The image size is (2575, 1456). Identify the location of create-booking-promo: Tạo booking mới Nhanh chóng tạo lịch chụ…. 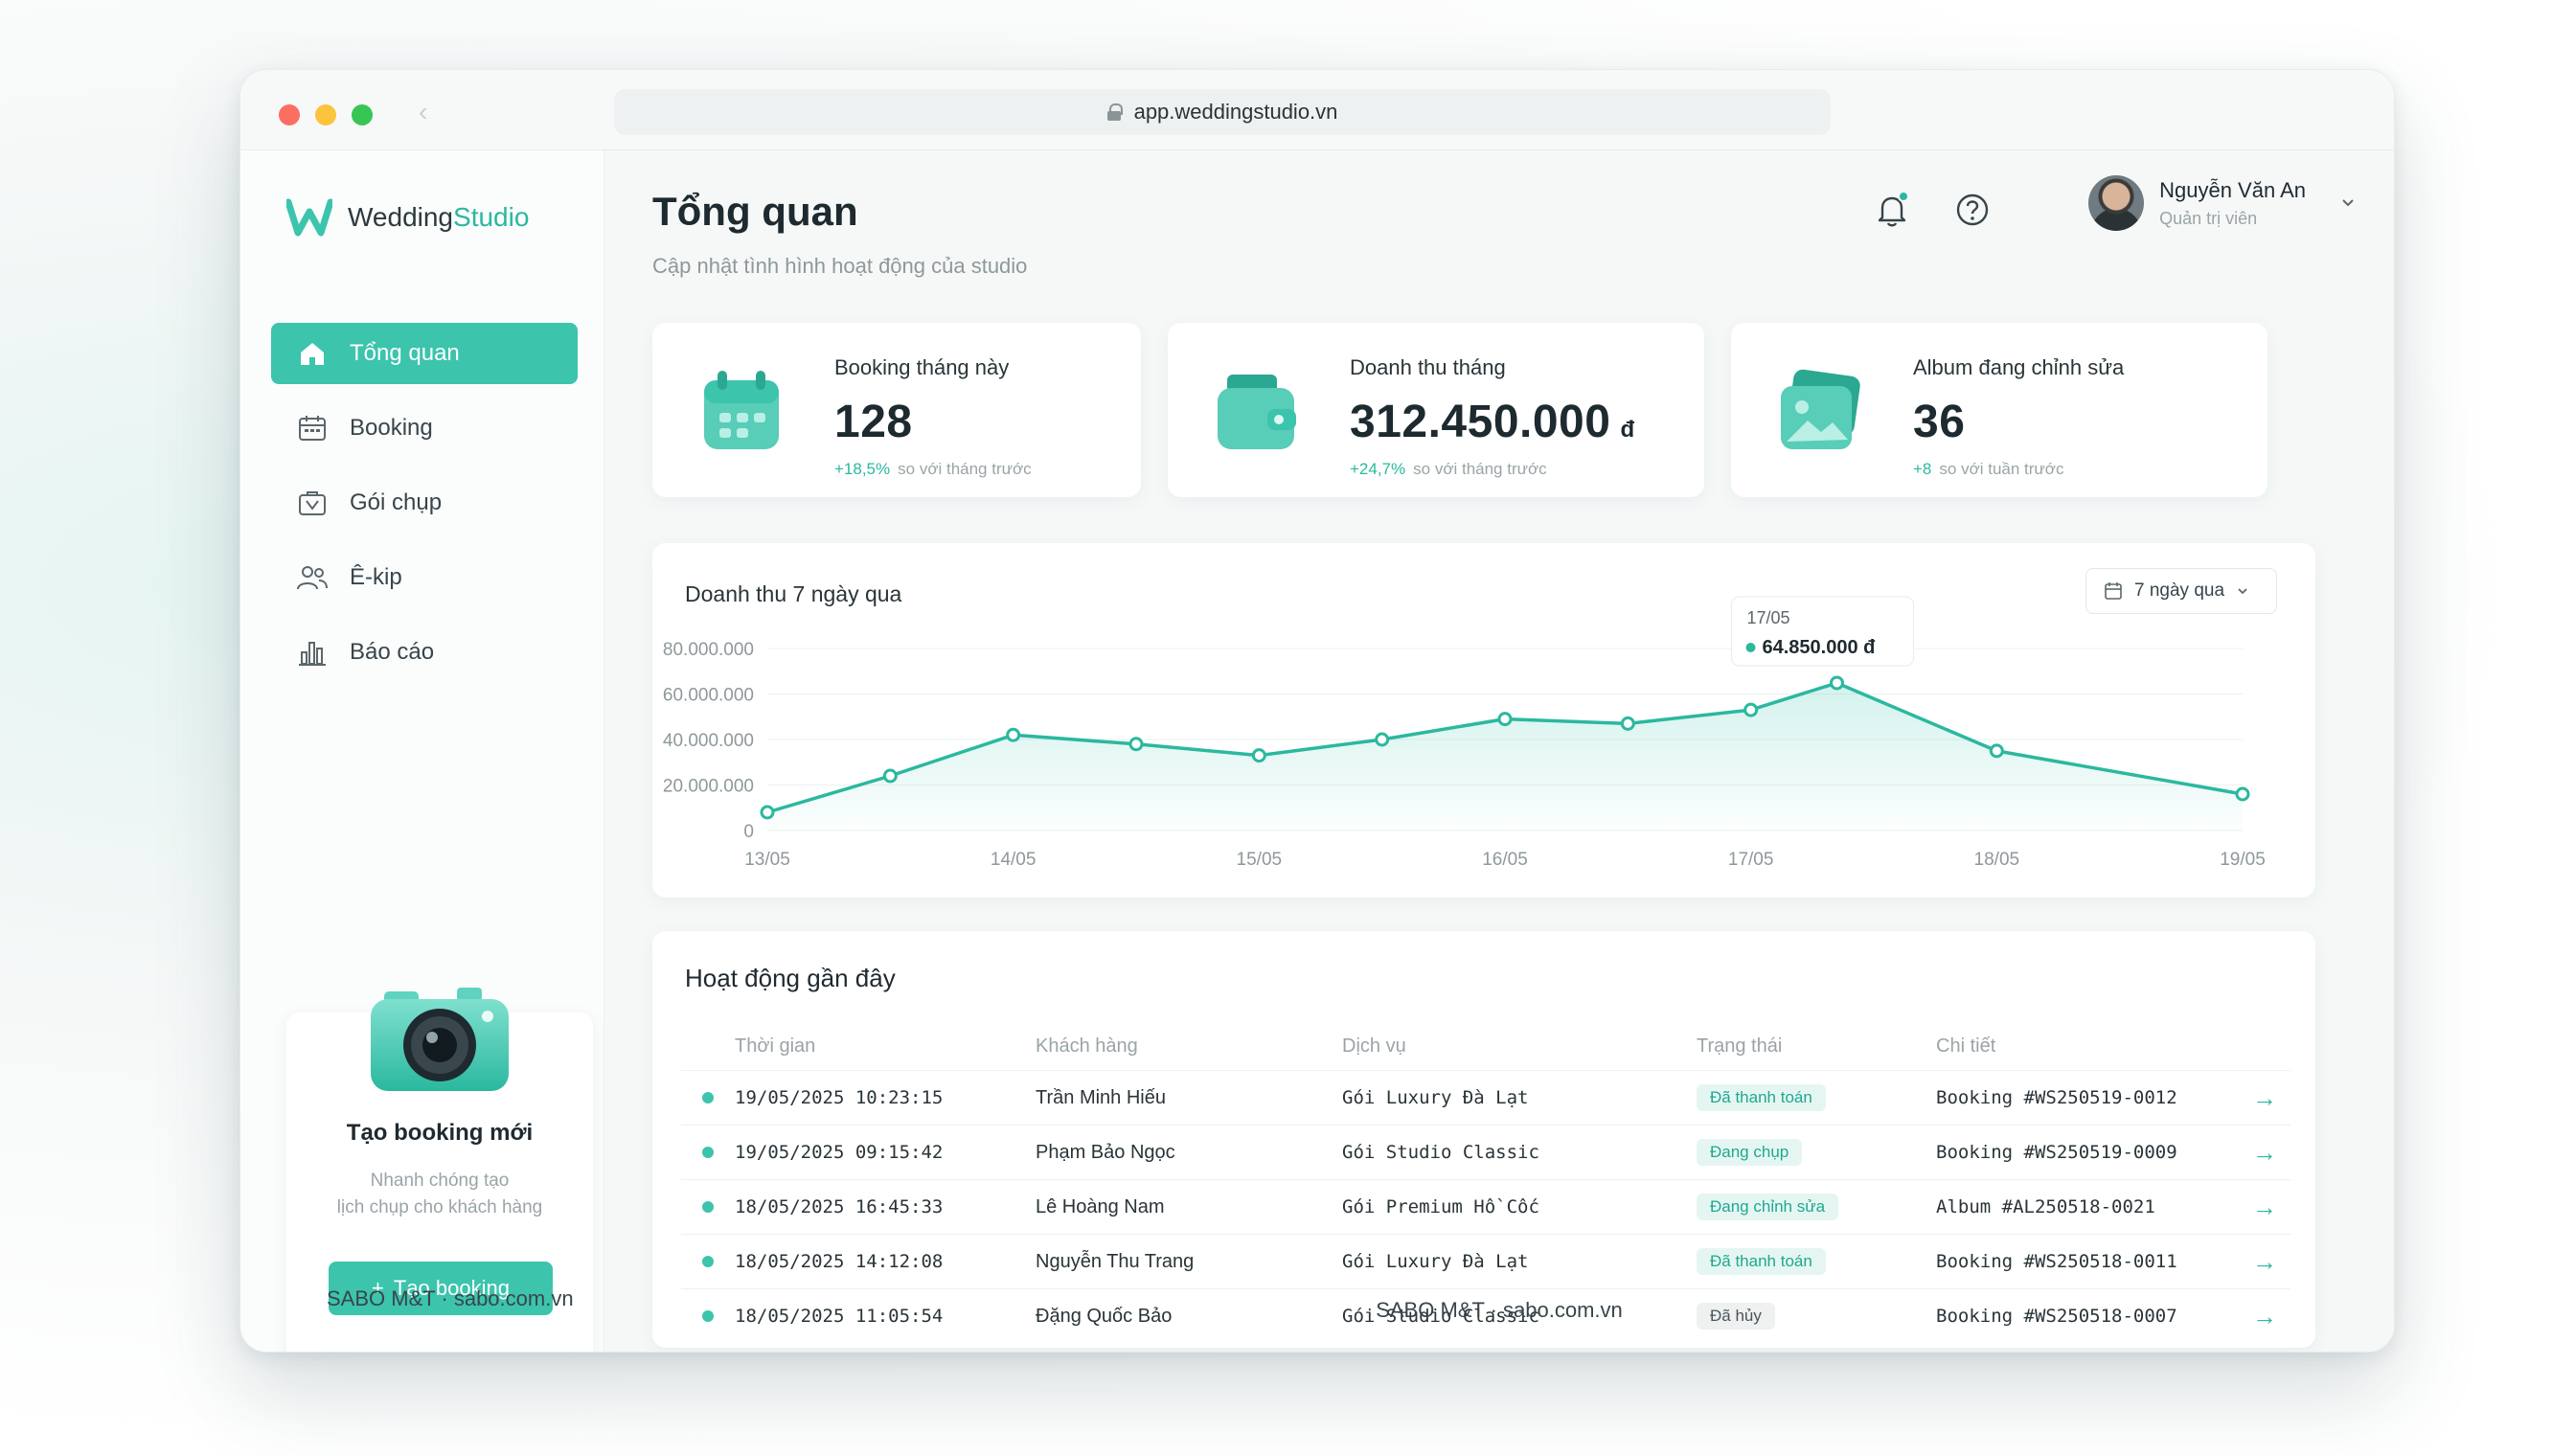
(439, 1170).